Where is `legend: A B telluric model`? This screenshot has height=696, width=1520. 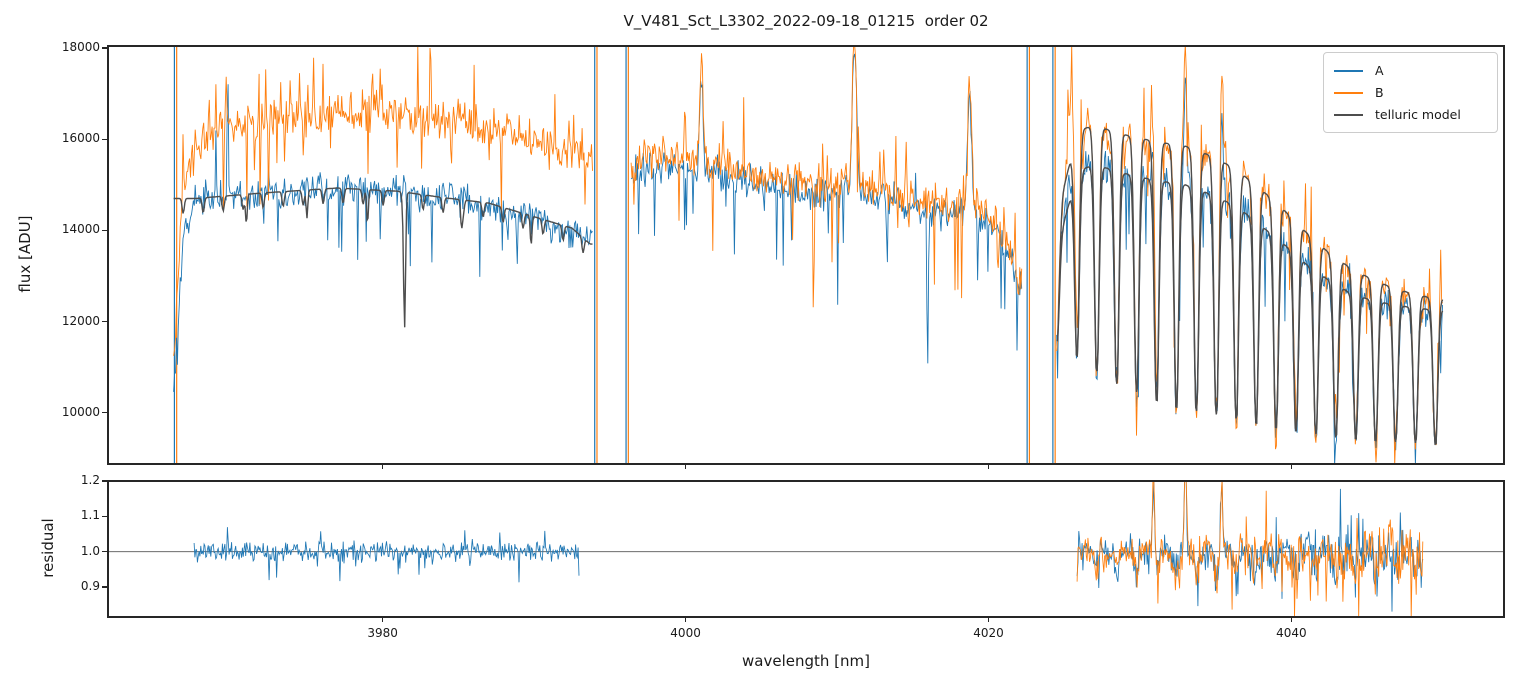 legend: A B telluric model is located at coordinates (1410, 92).